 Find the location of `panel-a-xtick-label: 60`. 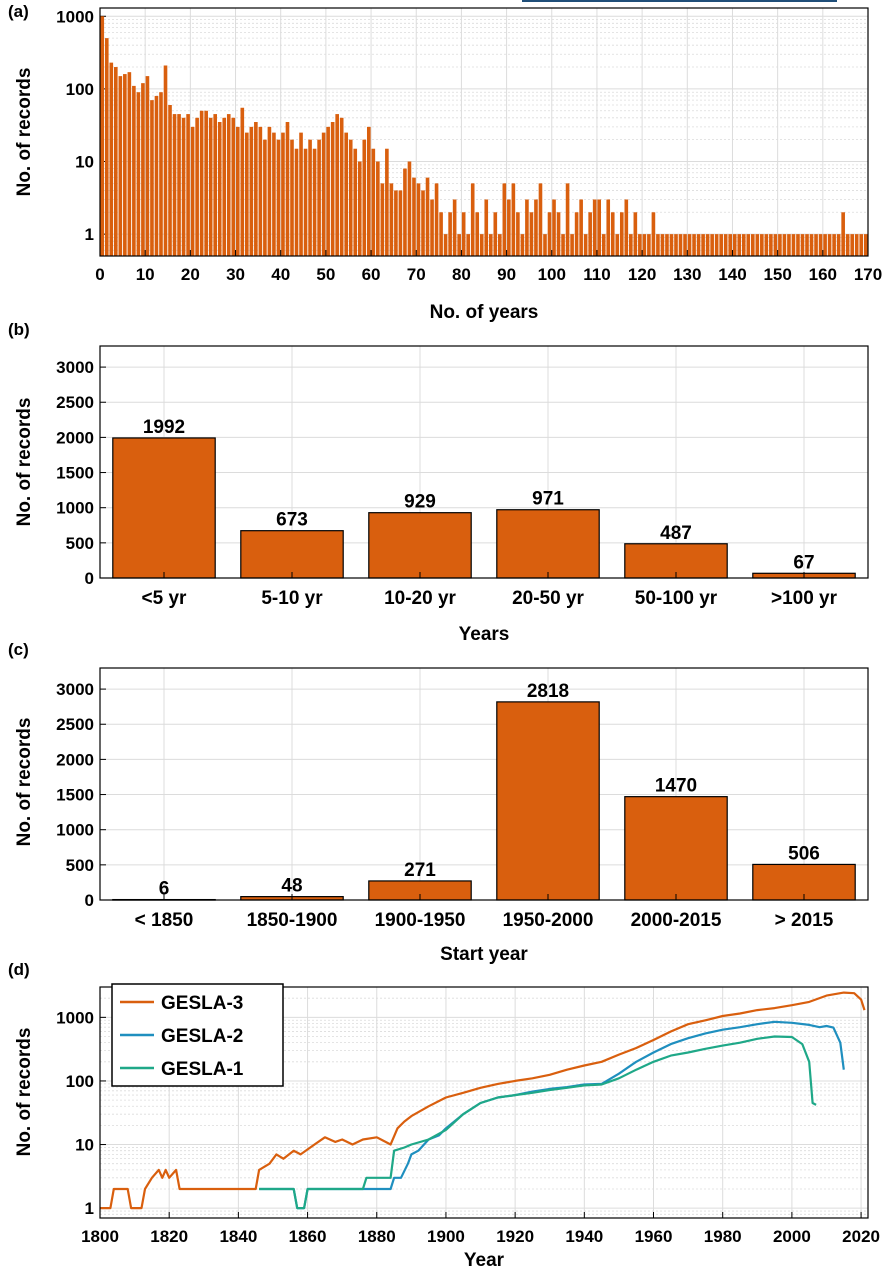

panel-a-xtick-label: 60 is located at coordinates (371, 274).